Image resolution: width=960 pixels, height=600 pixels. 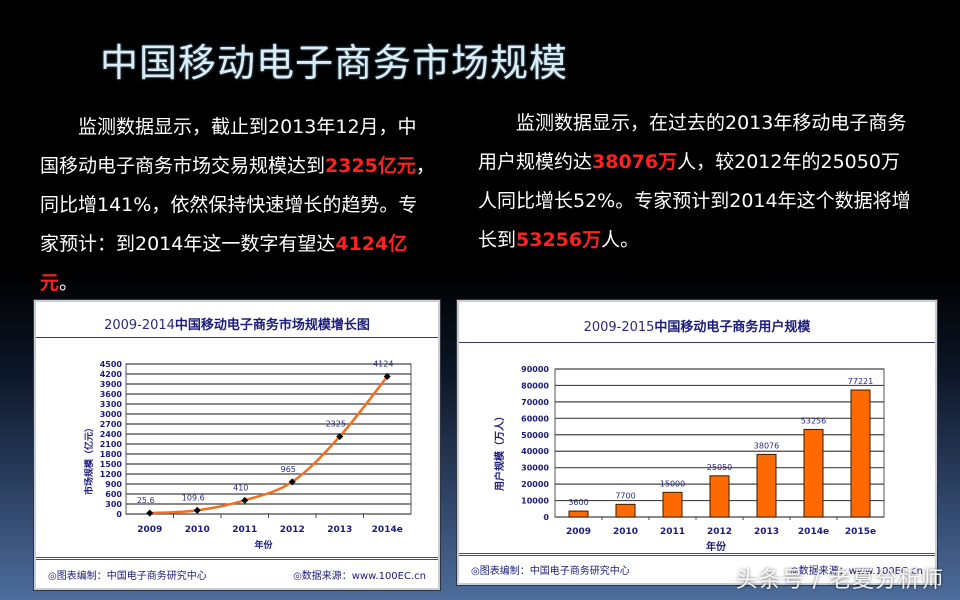 I want to click on y-tick-label: 4500, so click(x=111, y=364).